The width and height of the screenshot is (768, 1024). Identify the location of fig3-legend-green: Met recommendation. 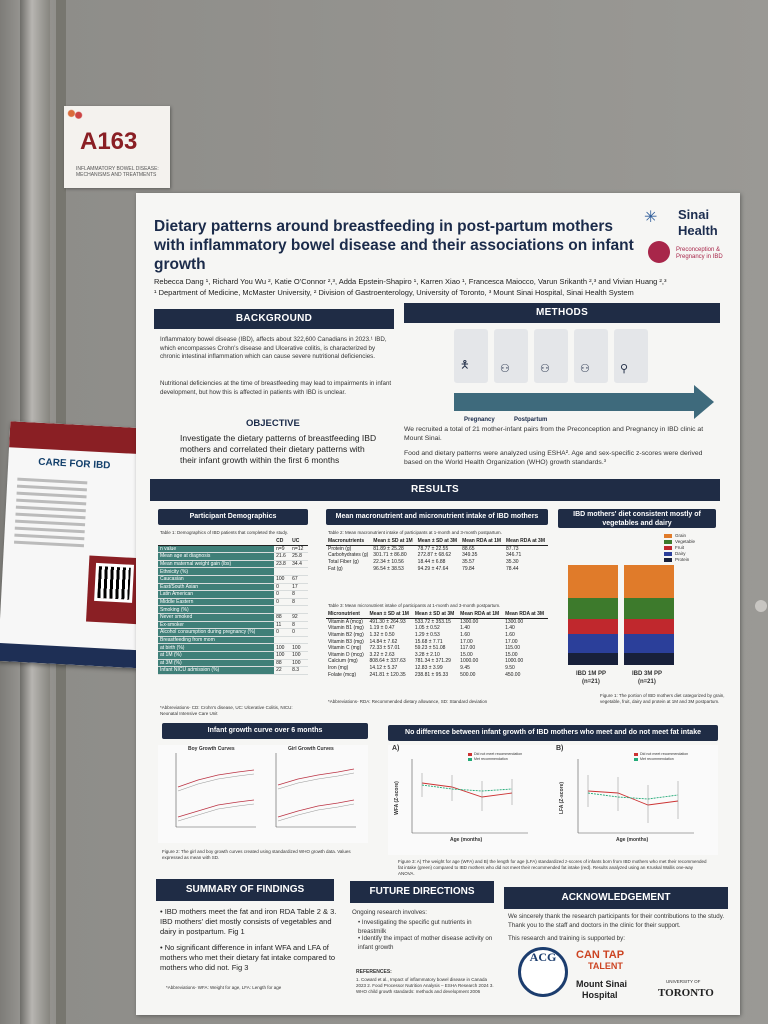
(491, 759).